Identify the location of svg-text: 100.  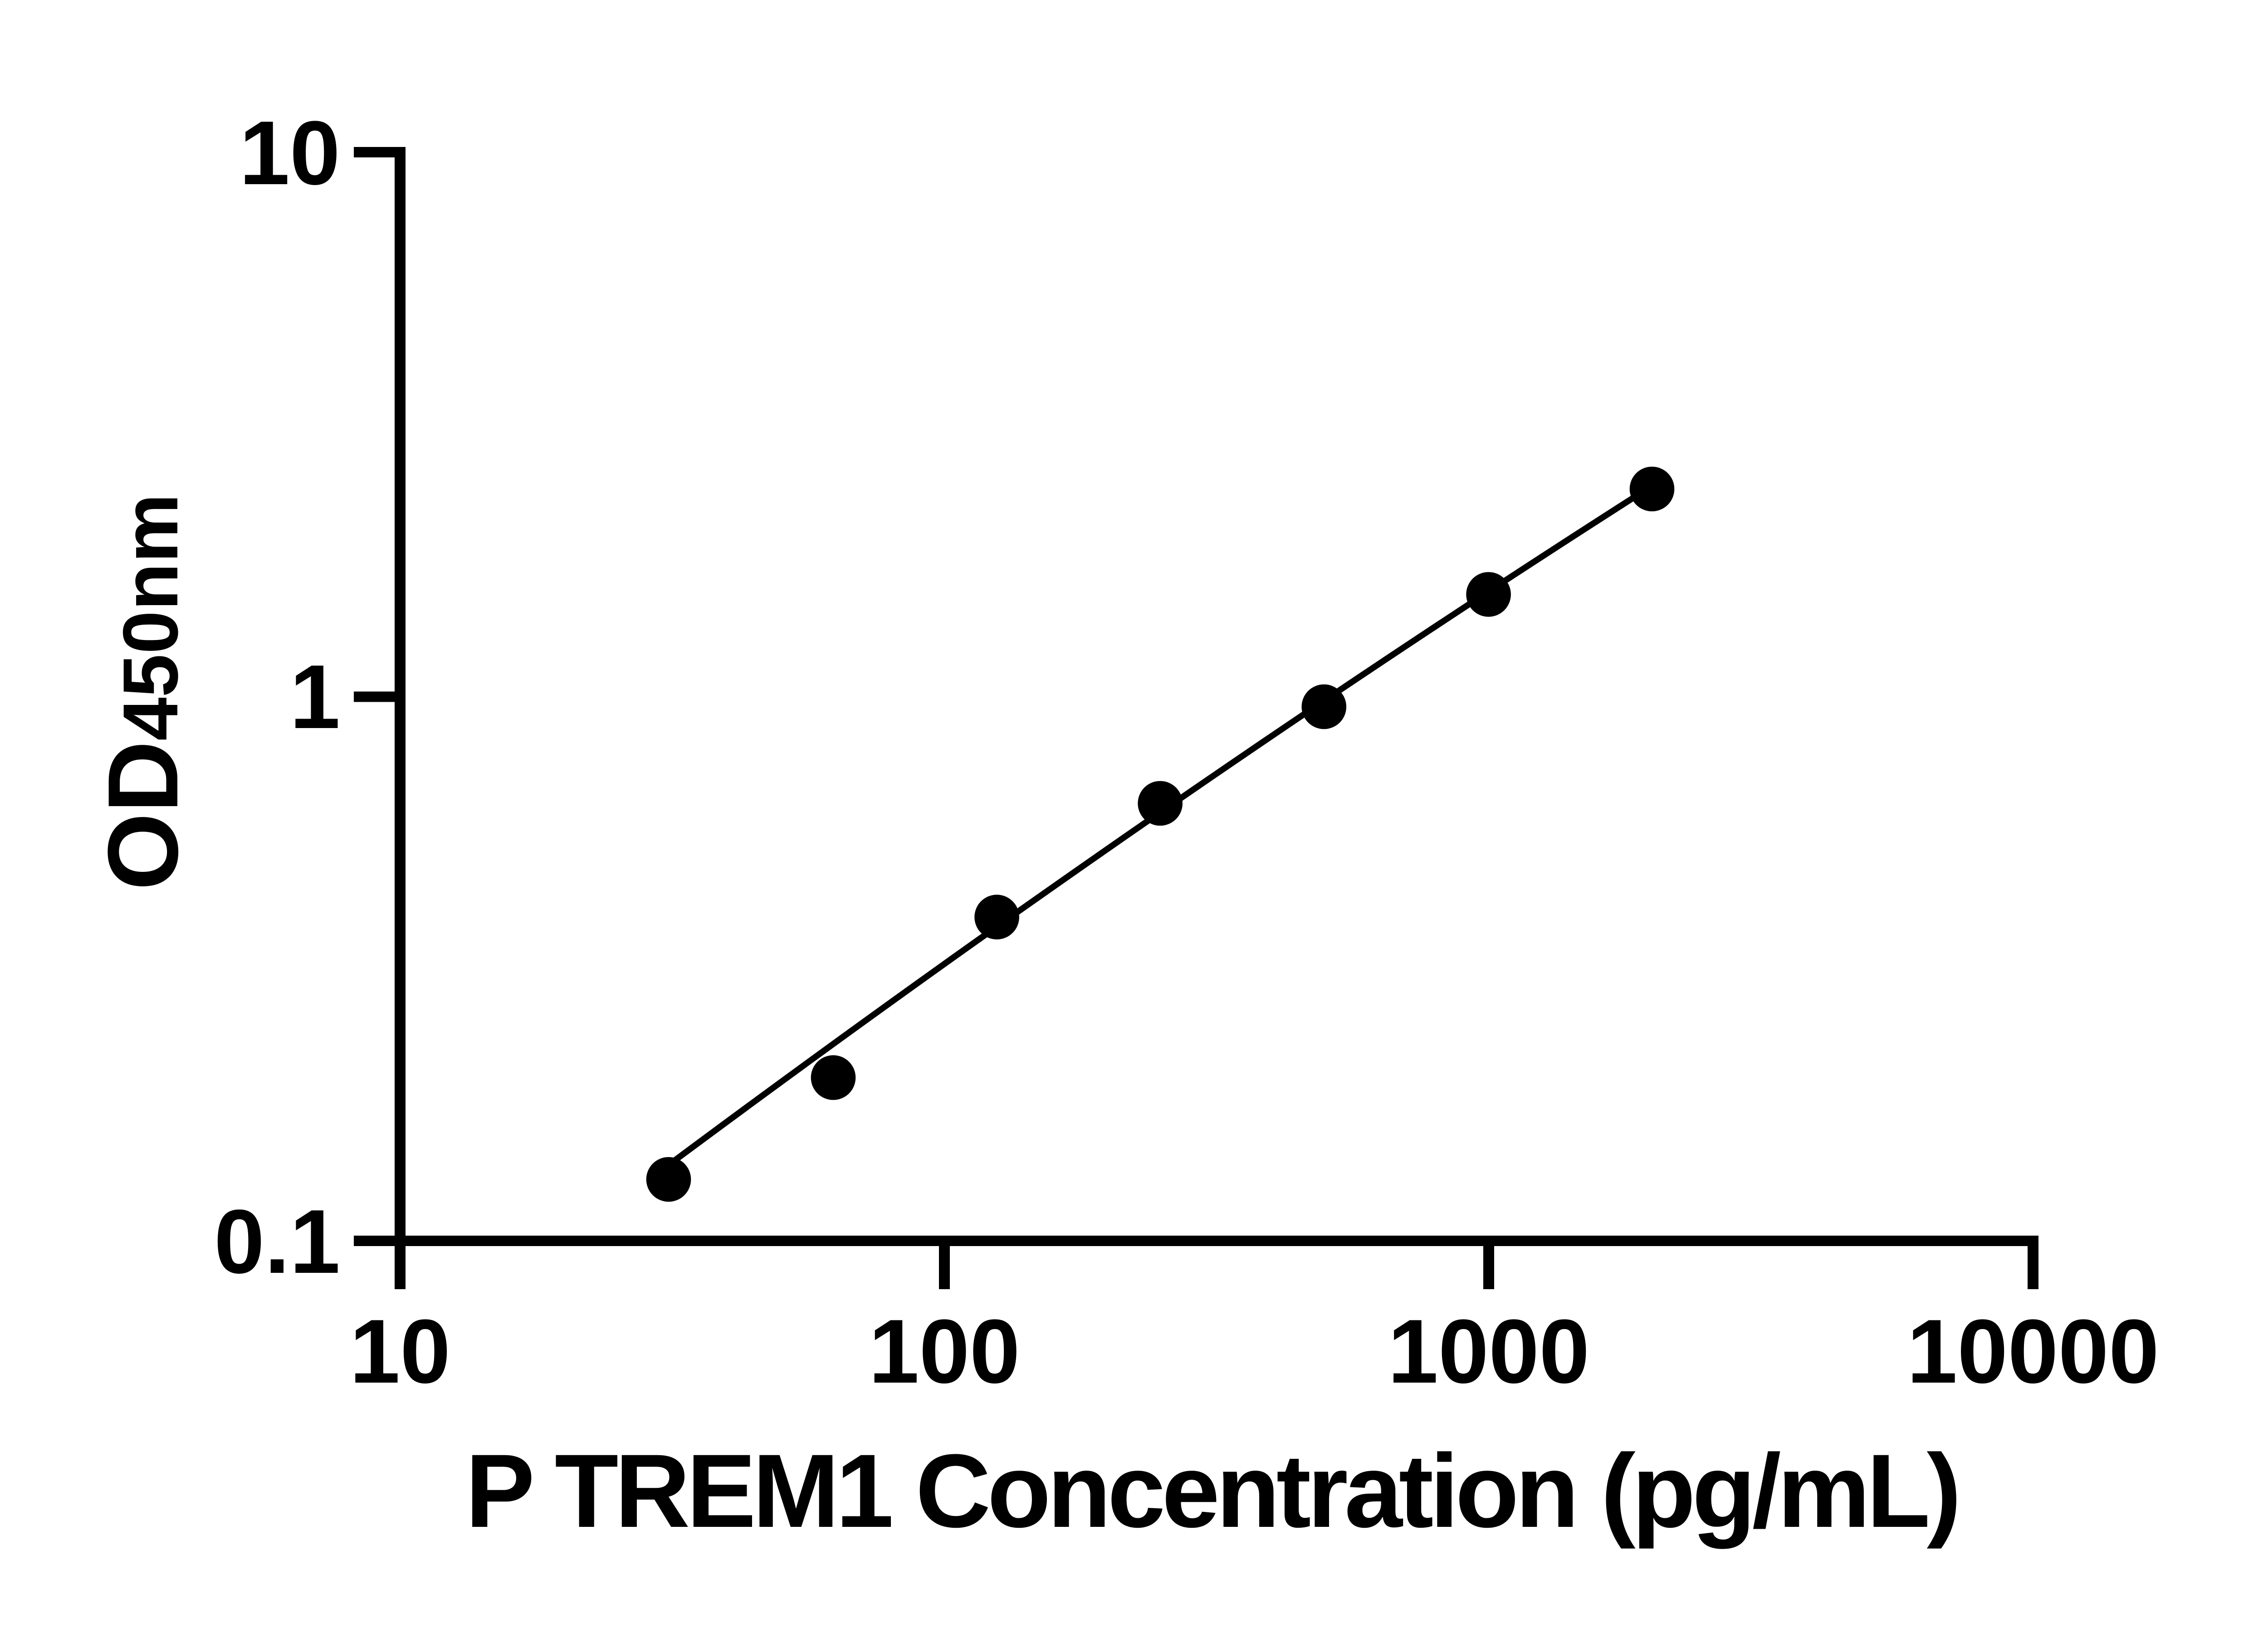
(944, 1351).